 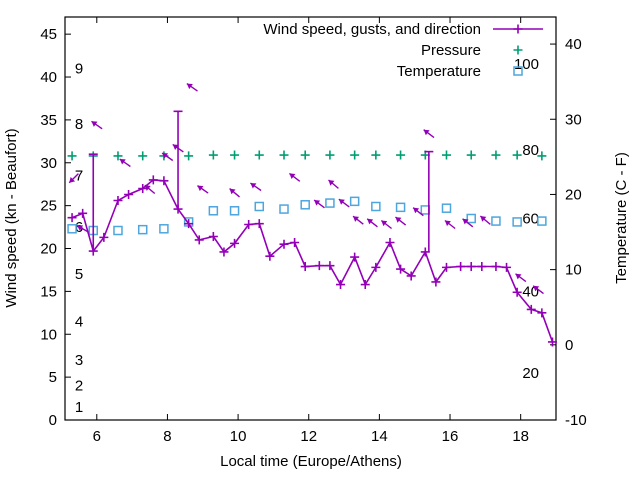 I want to click on pressure-label: 80, so click(x=530, y=150).